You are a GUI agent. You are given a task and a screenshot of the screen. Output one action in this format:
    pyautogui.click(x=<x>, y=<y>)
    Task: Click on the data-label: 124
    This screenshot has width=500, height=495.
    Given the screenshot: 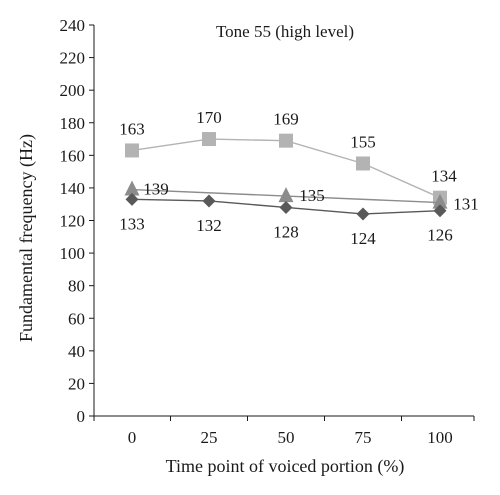 What is the action you would take?
    pyautogui.click(x=363, y=238)
    